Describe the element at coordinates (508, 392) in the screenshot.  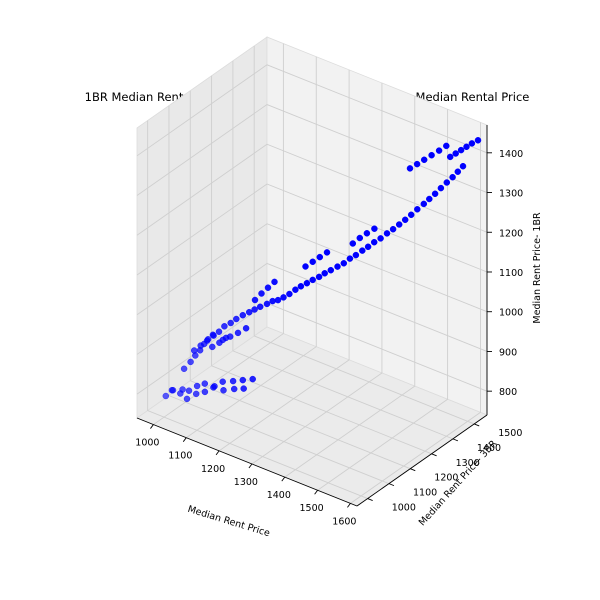
I see `z-tick-label: 800` at that location.